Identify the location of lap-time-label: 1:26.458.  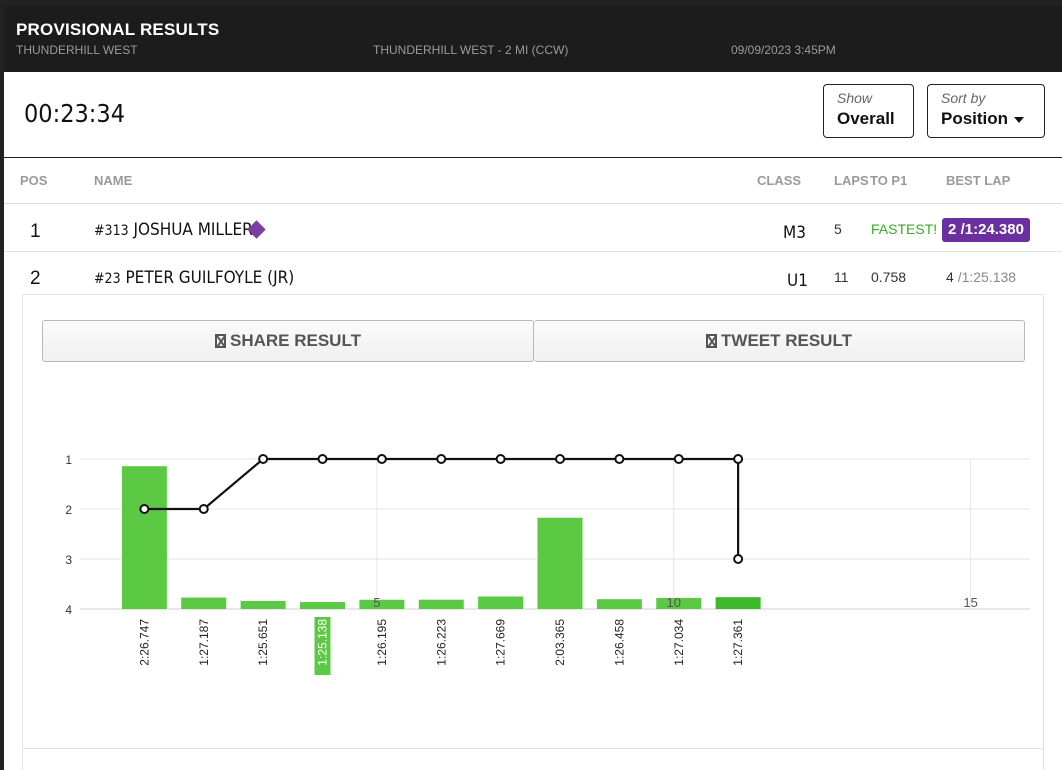
(619, 642).